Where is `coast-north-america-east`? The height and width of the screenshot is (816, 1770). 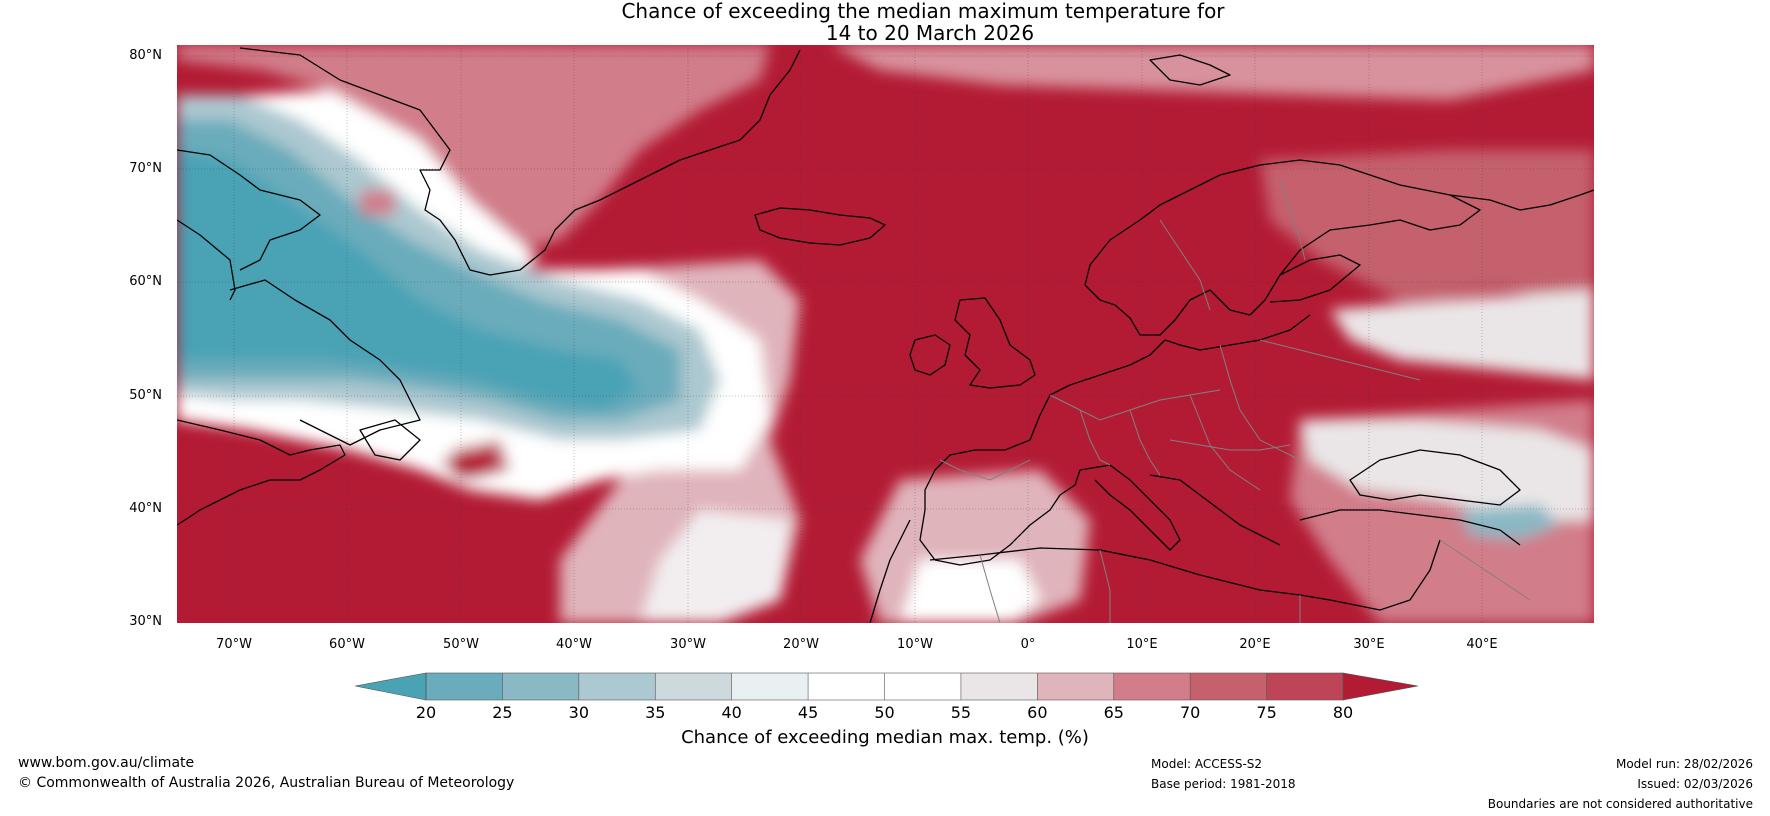
coast-north-america-east is located at coordinates (261, 472).